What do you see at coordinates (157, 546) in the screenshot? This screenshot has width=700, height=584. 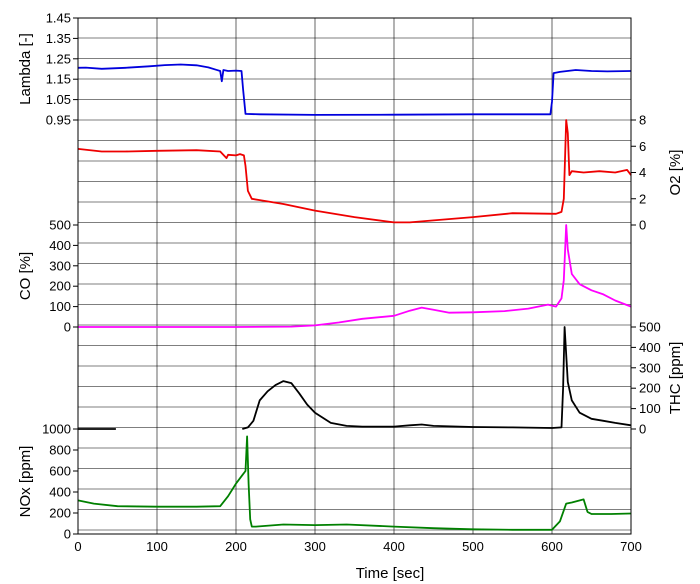 I see `x-tick-label: 100` at bounding box center [157, 546].